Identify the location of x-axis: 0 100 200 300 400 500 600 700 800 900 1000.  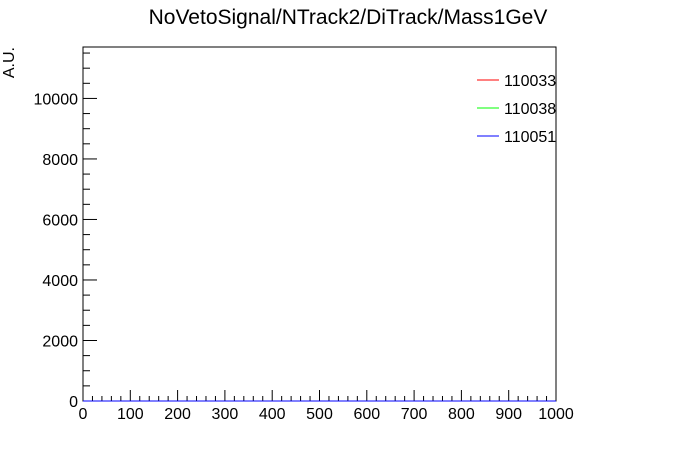
(326, 406).